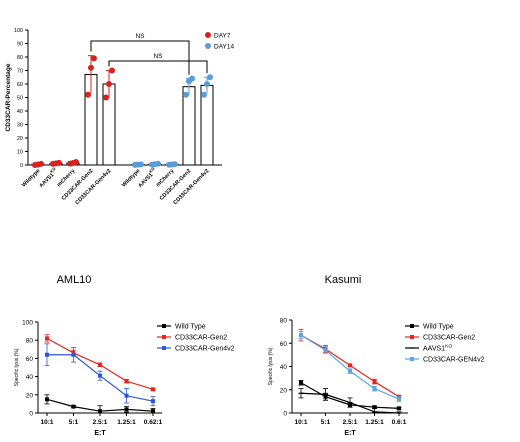 Image resolution: width=520 pixels, height=442 pixels. Describe the element at coordinates (189, 126) in the screenshot. I see `bar` at that location.